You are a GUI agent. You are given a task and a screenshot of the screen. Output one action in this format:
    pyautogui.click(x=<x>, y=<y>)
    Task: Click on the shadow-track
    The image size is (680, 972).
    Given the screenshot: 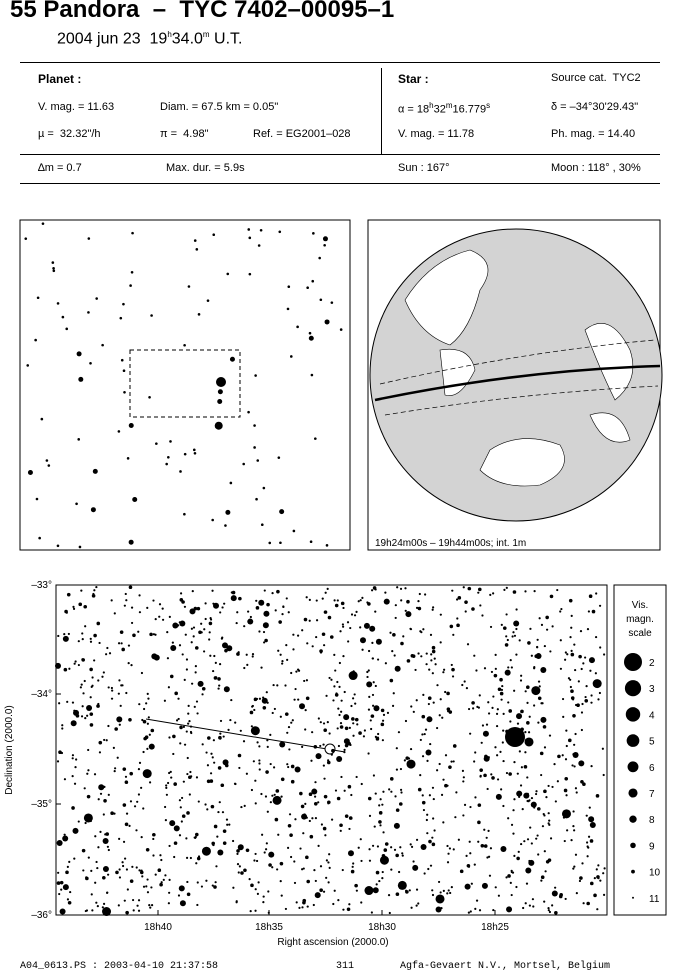 What is the action you would take?
    pyautogui.click(x=517, y=383)
    